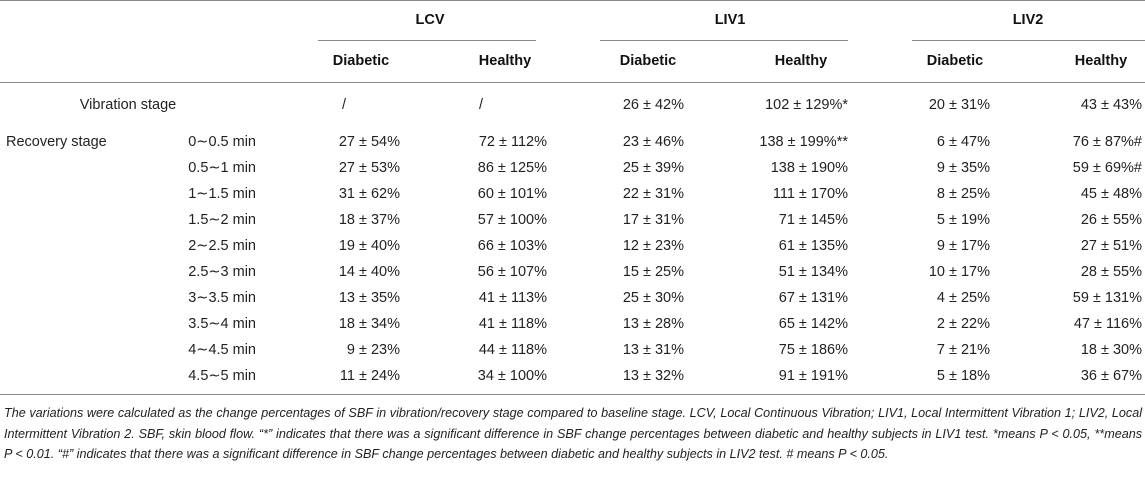 This screenshot has height=487, width=1145. I want to click on recovery-lcv-healthy: 41 ± 118%, so click(512, 324).